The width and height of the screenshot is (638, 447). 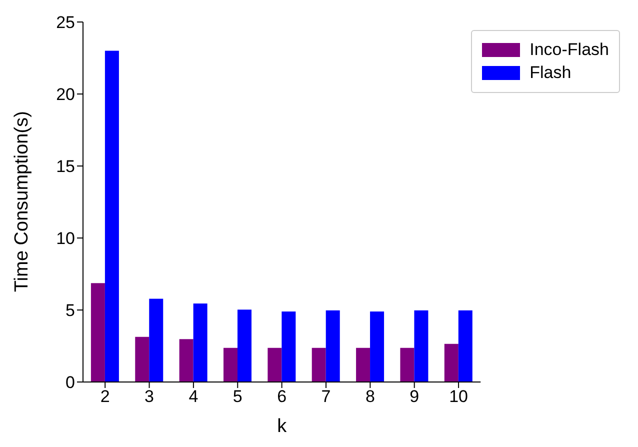 What do you see at coordinates (22, 201) in the screenshot?
I see `y-axis-title: Time Consumption(s)` at bounding box center [22, 201].